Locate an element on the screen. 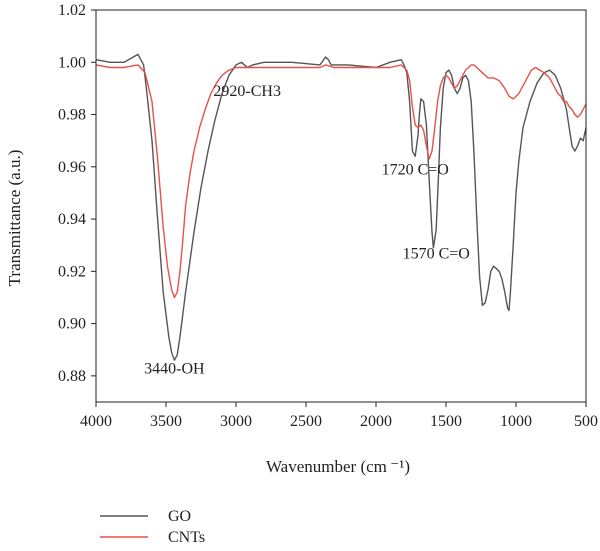  x-tick-label: 3000 is located at coordinates (236, 421).